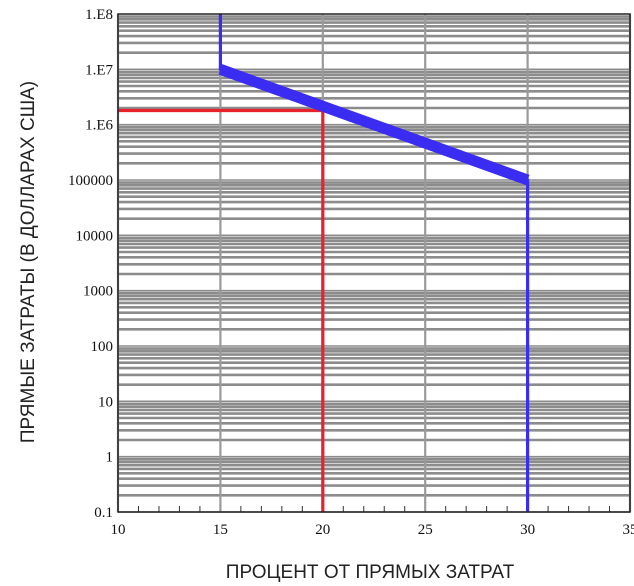 The image size is (634, 586). What do you see at coordinates (527, 530) in the screenshot?
I see `x-tick-label: 30` at bounding box center [527, 530].